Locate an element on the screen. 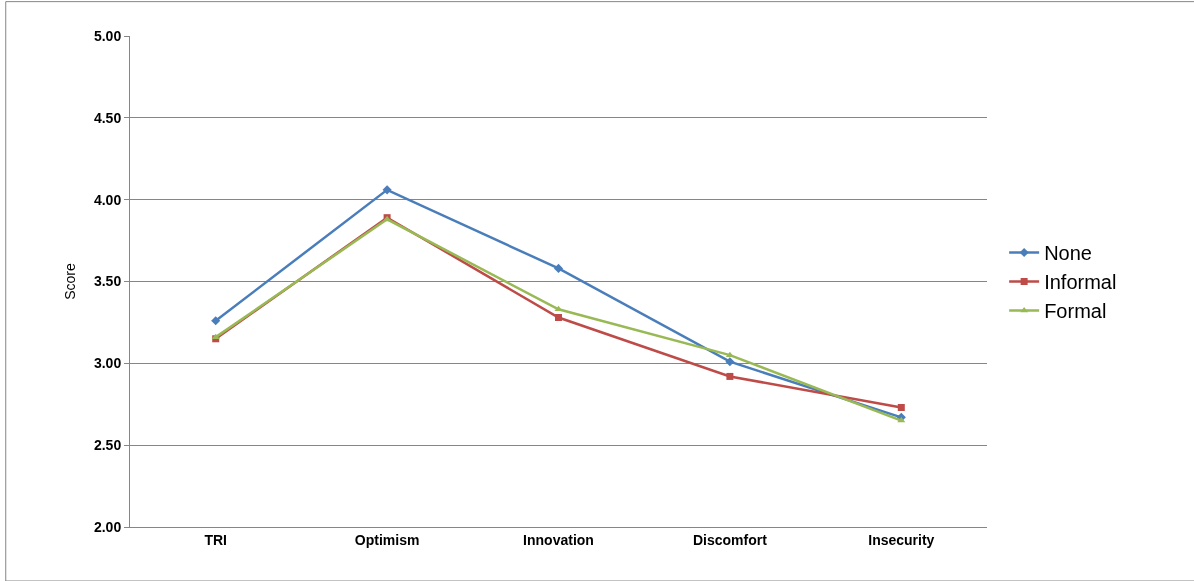 Image resolution: width=1194 pixels, height=581 pixels. y-axis-title: Score is located at coordinates (69, 281).